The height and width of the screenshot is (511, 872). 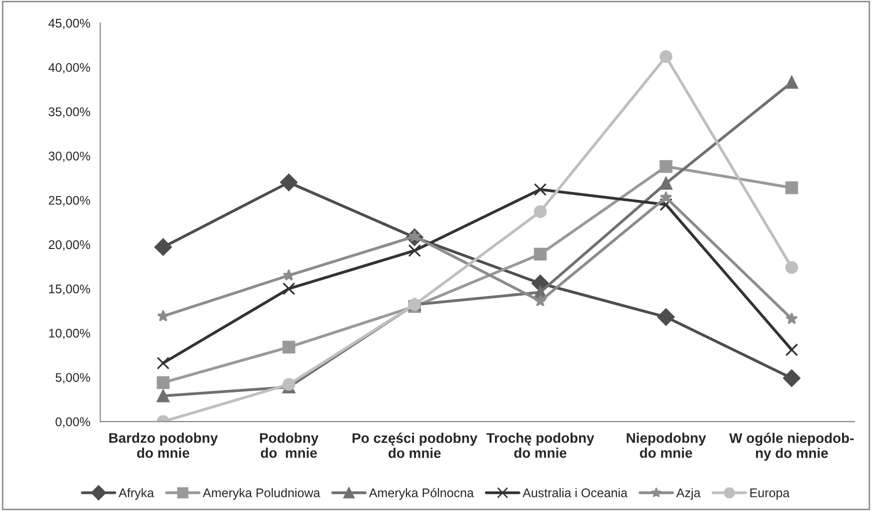 What do you see at coordinates (163, 445) in the screenshot?
I see `x-tick-label: Bardzo podobny do mnie` at bounding box center [163, 445].